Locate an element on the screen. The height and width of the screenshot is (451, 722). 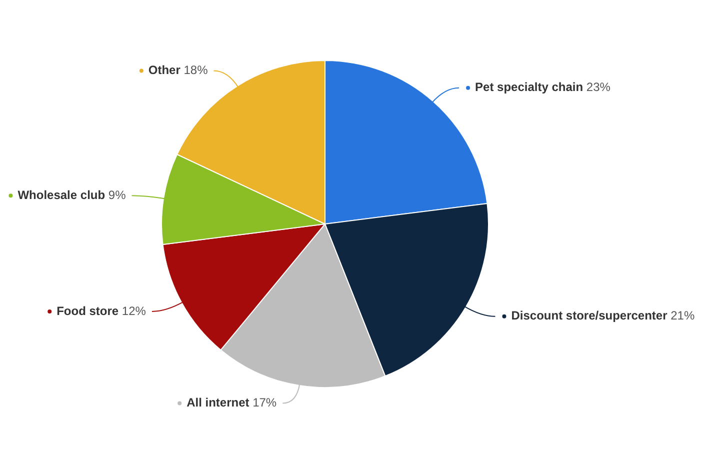
data-label: 12% is located at coordinates (134, 311).